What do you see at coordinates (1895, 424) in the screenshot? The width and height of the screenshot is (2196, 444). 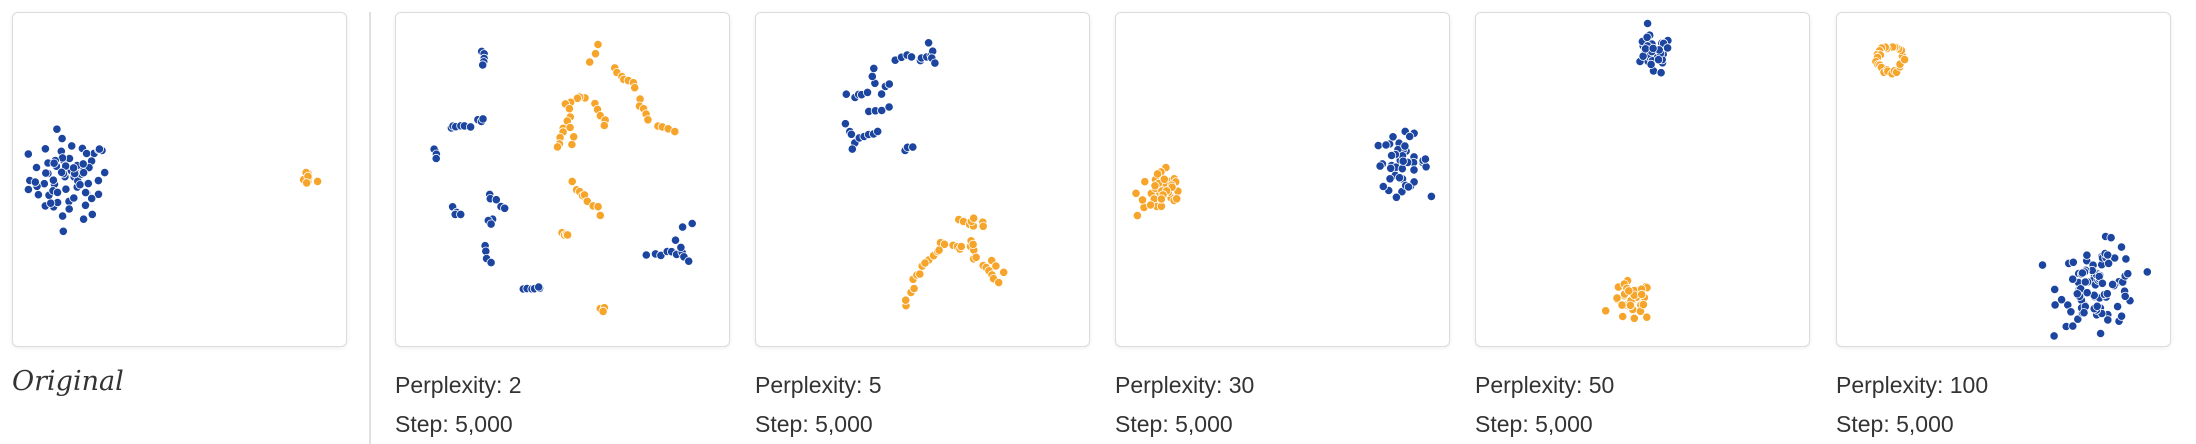 I see `perplexity-100-step: Step: 5,000` at bounding box center [1895, 424].